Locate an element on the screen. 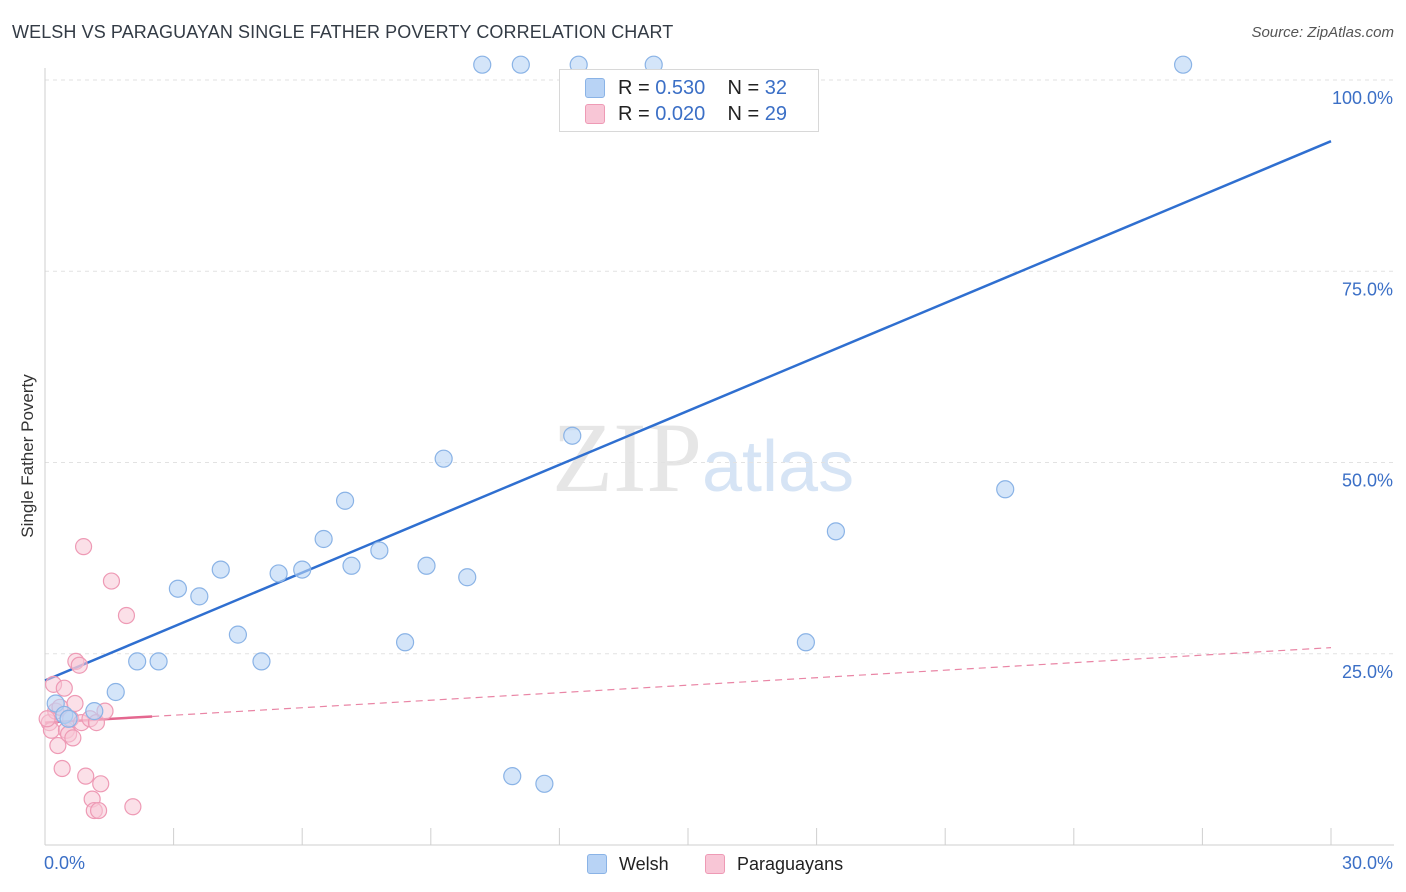 This screenshot has width=1406, height=892. x-tick-label-max: 30.0% is located at coordinates (1367, 863).